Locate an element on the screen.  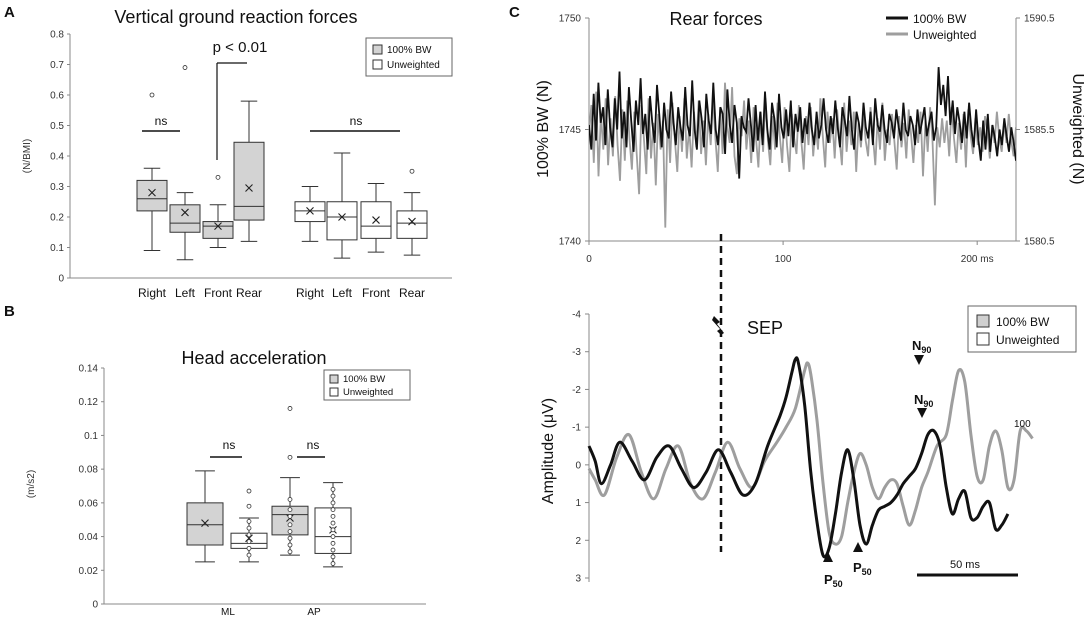
chart-a-y-ticks: 0 0.1 0.2 0.3 0.4 0.5 0.6 0.7 0.8 is located at coordinates (60, 157).